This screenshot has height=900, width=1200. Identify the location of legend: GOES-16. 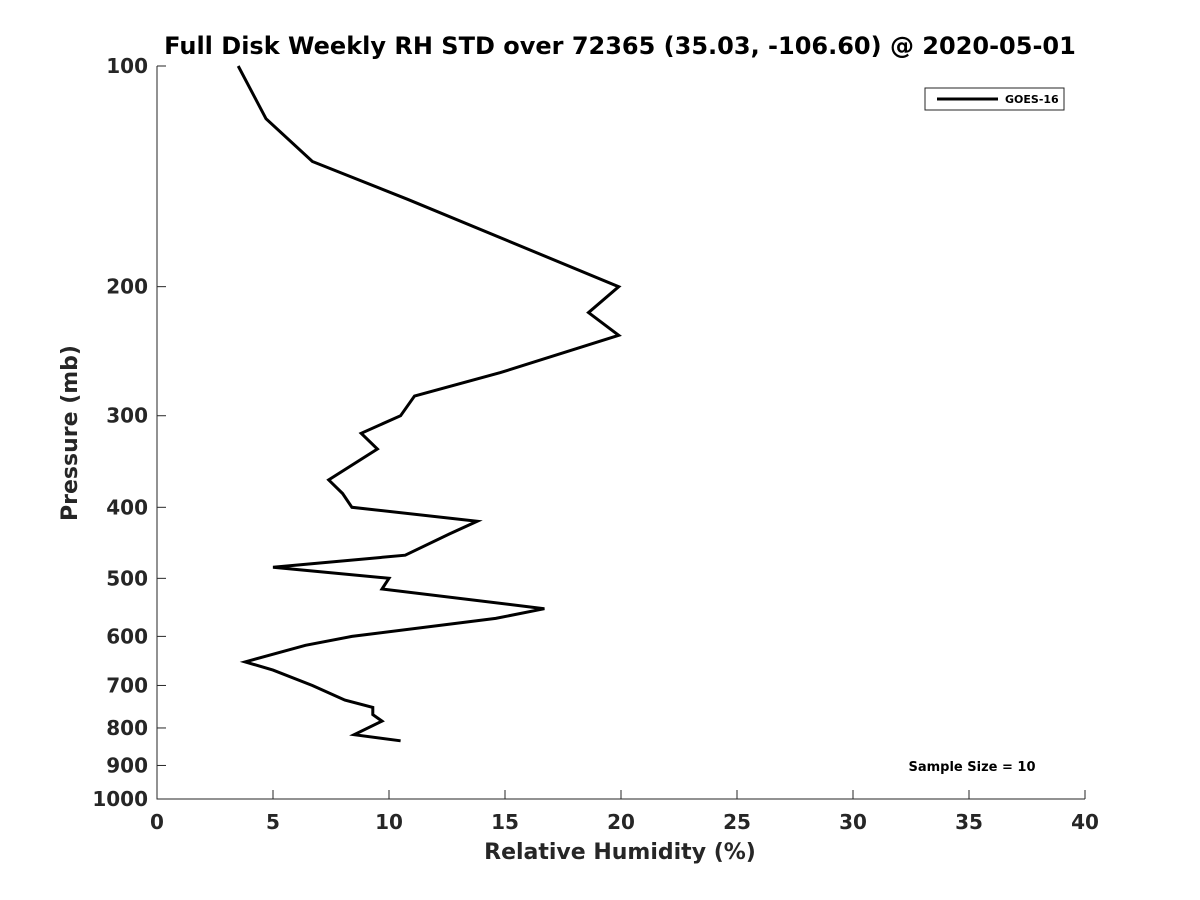
(994, 99).